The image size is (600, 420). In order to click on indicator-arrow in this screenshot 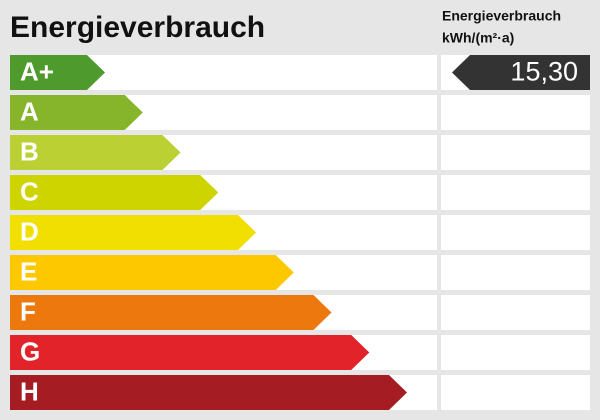, I will do `click(521, 72)`.